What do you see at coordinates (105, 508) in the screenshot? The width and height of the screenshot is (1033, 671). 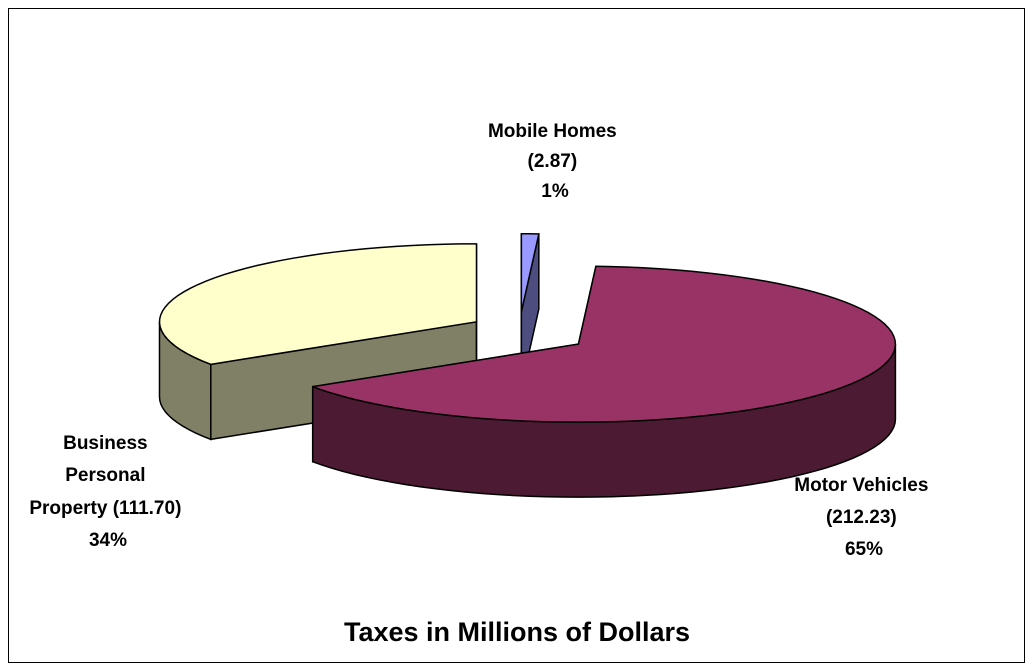 I see `label-bpp-line-3: Property (111.70)` at bounding box center [105, 508].